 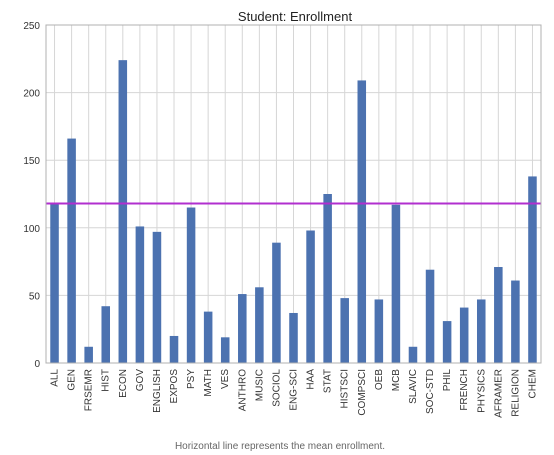 What do you see at coordinates (225, 379) in the screenshot?
I see `x-tick-label: VES` at bounding box center [225, 379].